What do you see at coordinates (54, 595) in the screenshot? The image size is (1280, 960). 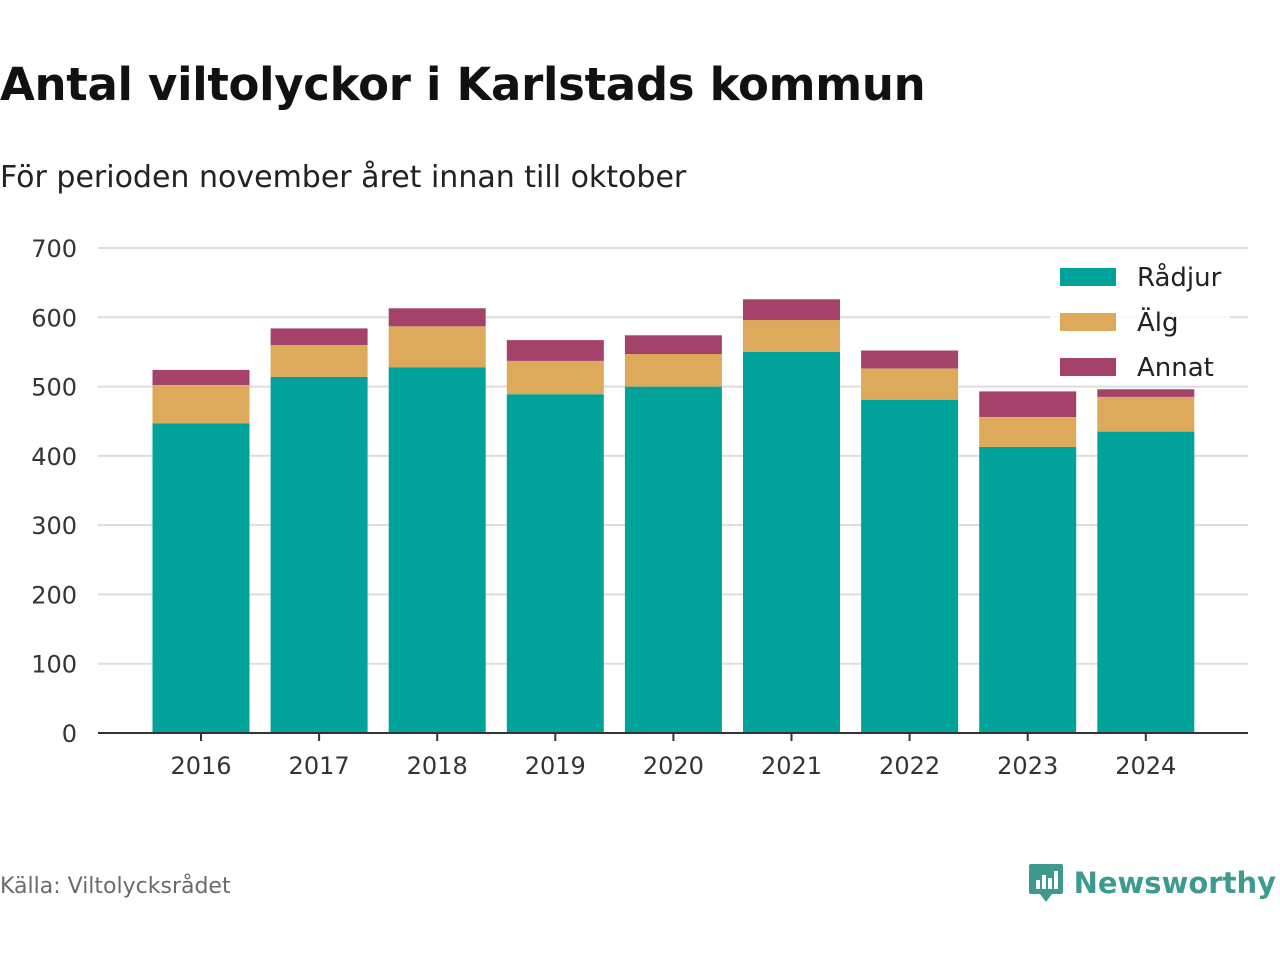 I see `y-tick-label: 200` at bounding box center [54, 595].